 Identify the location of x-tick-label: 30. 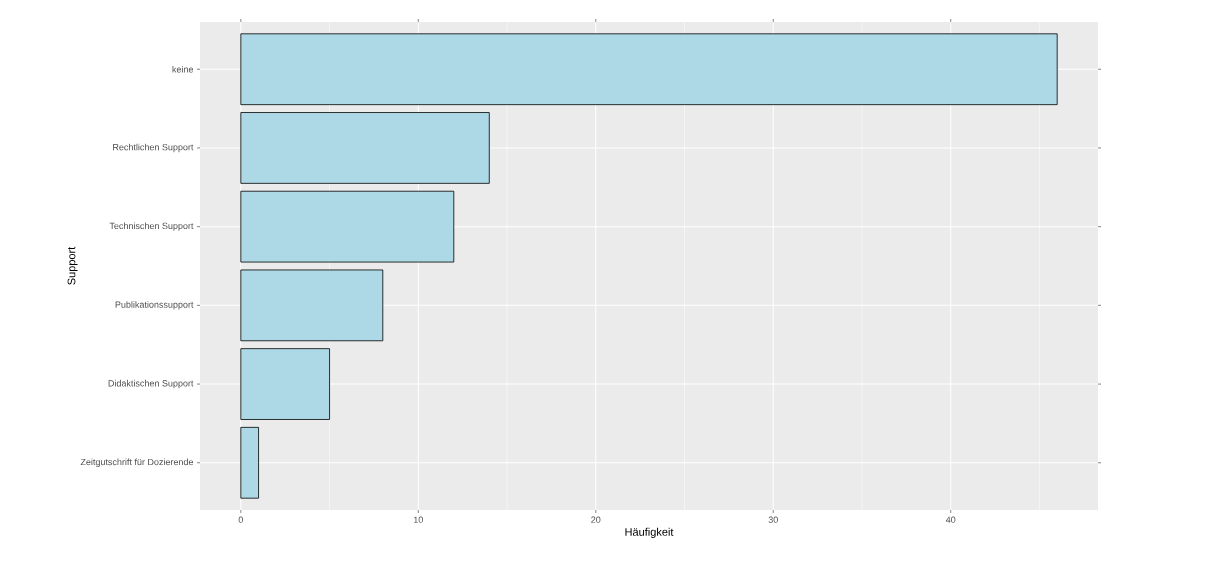
(773, 519).